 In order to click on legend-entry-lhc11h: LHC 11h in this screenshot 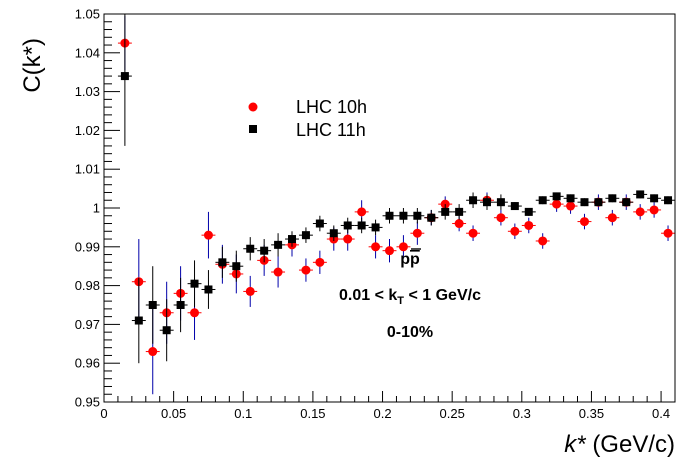, I will do `click(307, 130)`.